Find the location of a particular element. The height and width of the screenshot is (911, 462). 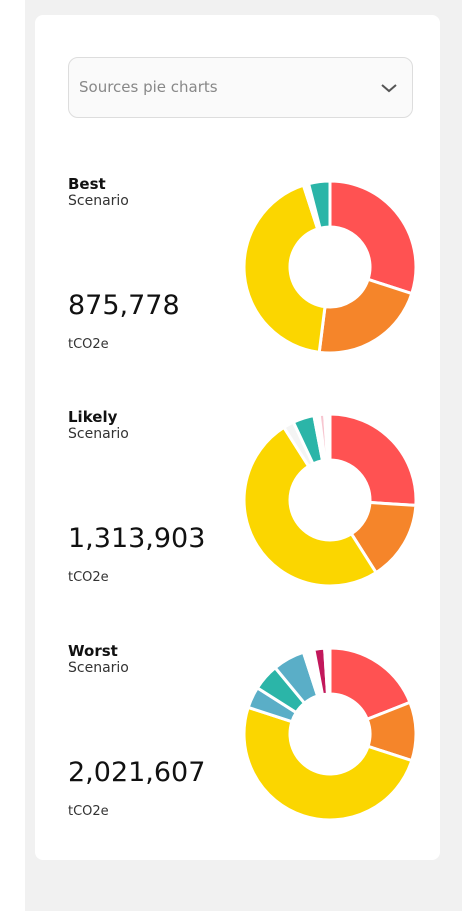

scenario-title: Best is located at coordinates (87, 184).